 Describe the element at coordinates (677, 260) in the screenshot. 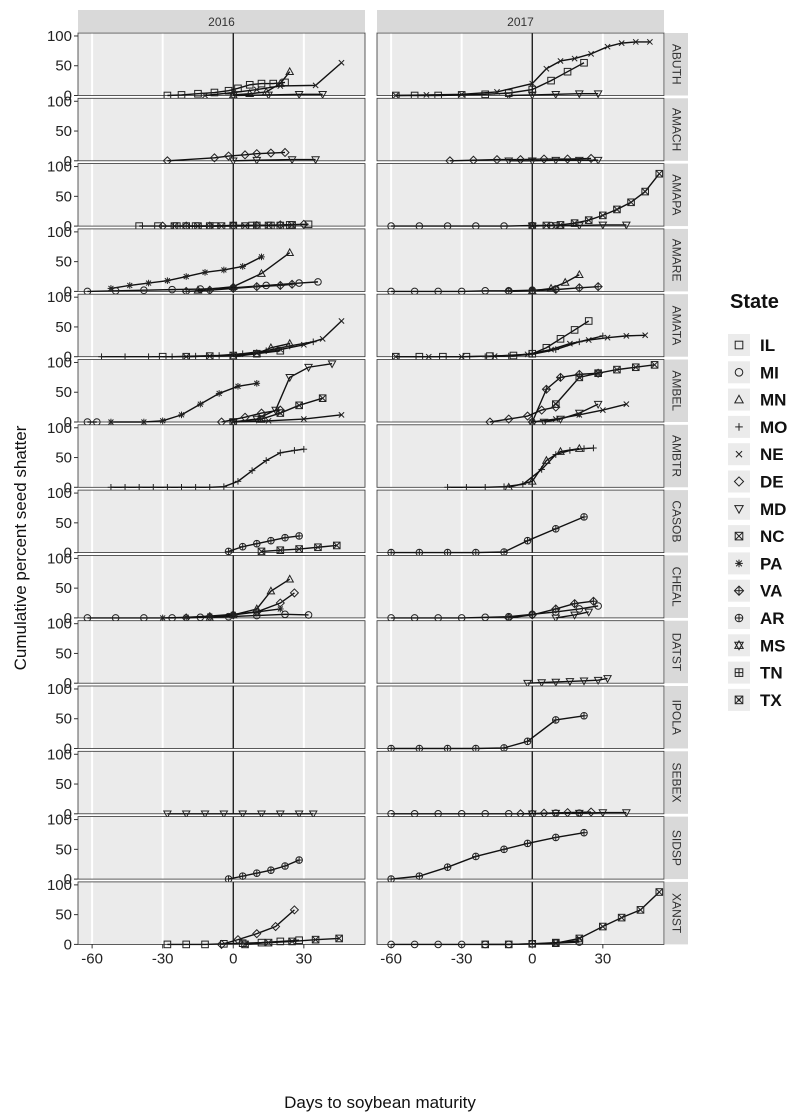

I see `species-strip-label: AMARE` at that location.